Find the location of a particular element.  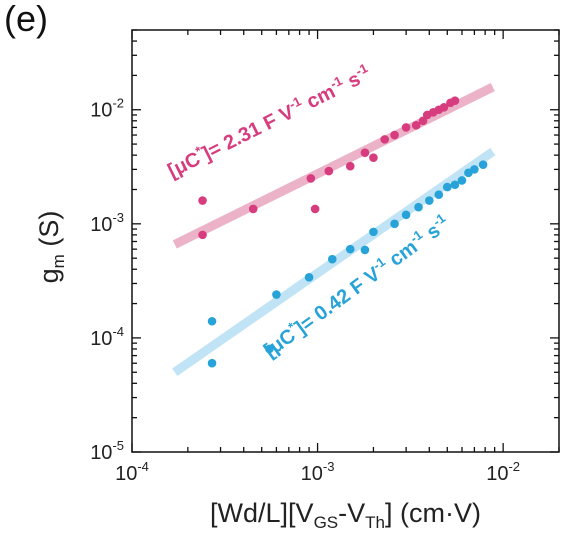

panel-label: (e) is located at coordinates (26, 19).